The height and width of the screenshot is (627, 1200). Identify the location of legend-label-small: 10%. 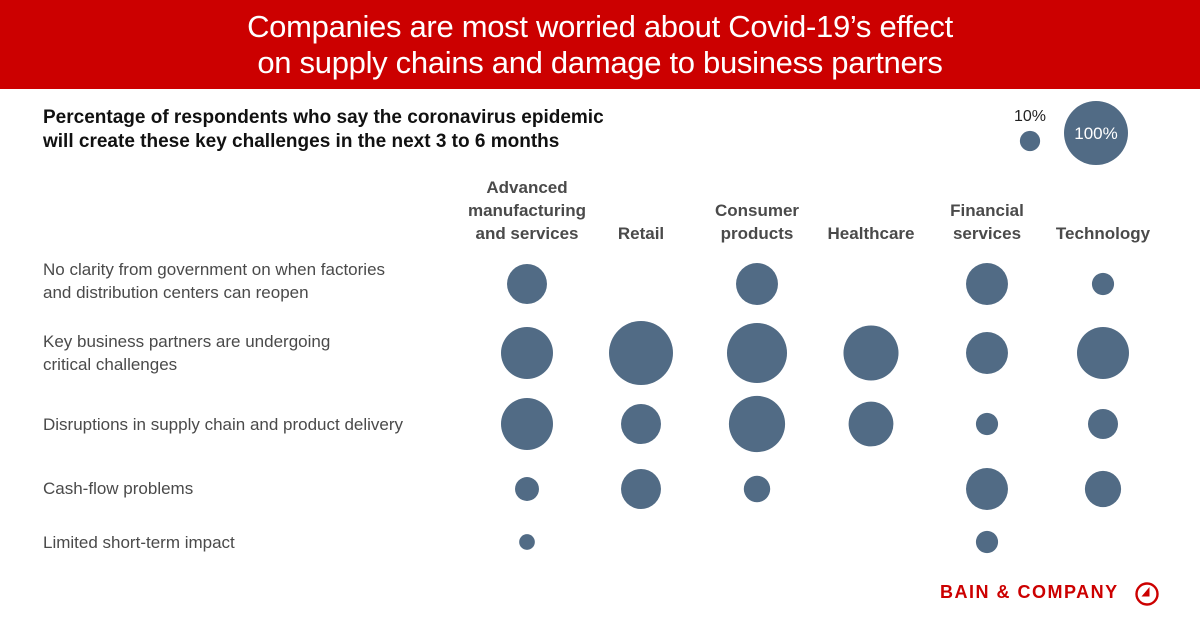
(1030, 116).